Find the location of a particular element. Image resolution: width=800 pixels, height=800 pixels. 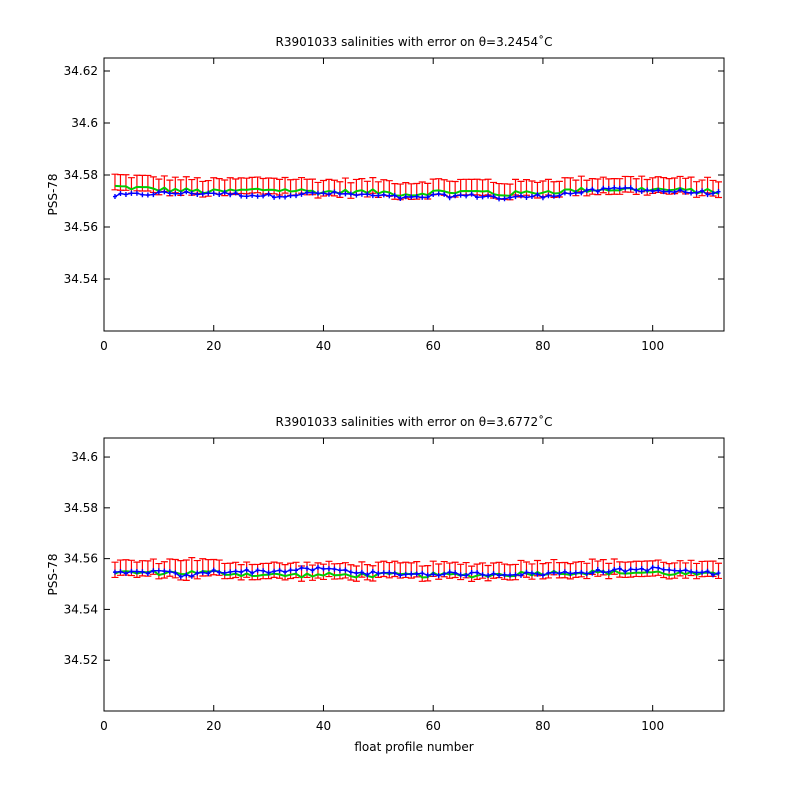

y-tick-label: 34.52 is located at coordinates (81, 660).